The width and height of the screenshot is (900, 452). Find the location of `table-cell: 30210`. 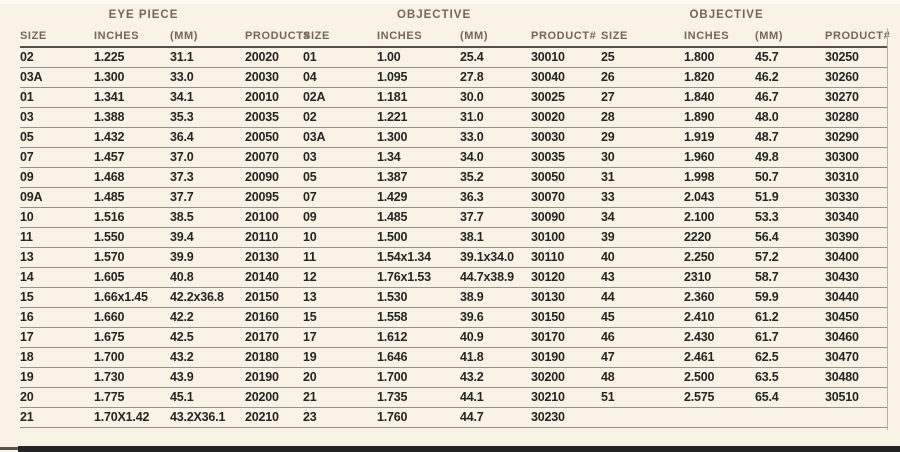

table-cell: 30210 is located at coordinates (566, 397).